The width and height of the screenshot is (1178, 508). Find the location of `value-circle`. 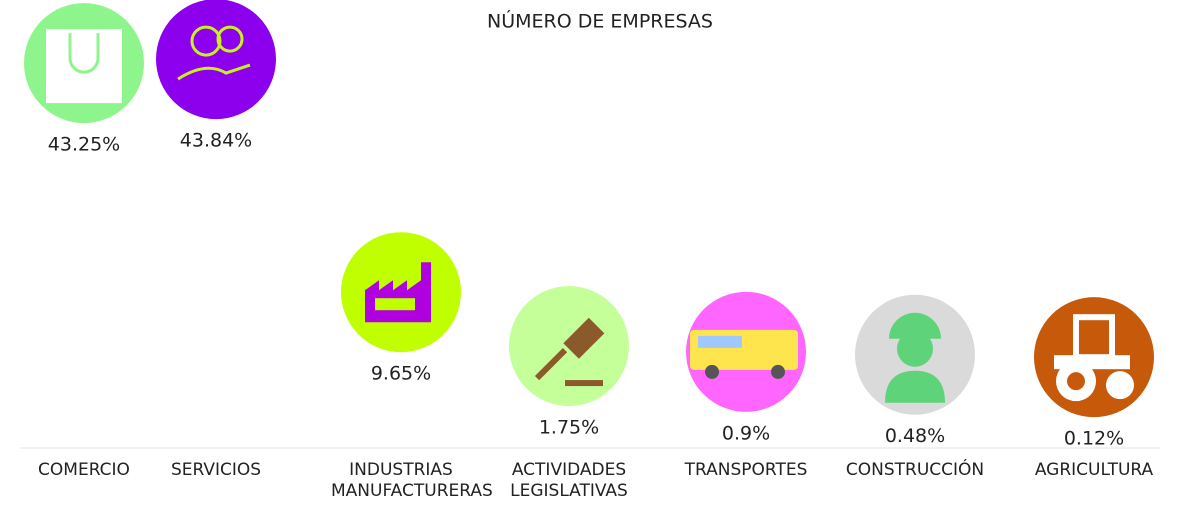

value-circle is located at coordinates (216, 60).